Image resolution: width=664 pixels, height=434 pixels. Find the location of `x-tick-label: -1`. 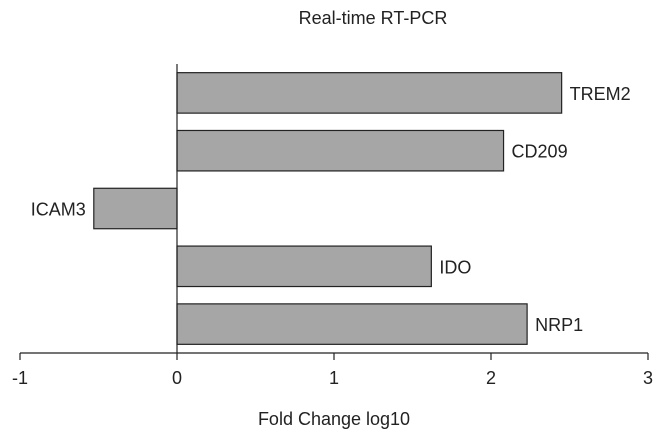

x-tick-label: -1 is located at coordinates (20, 378).